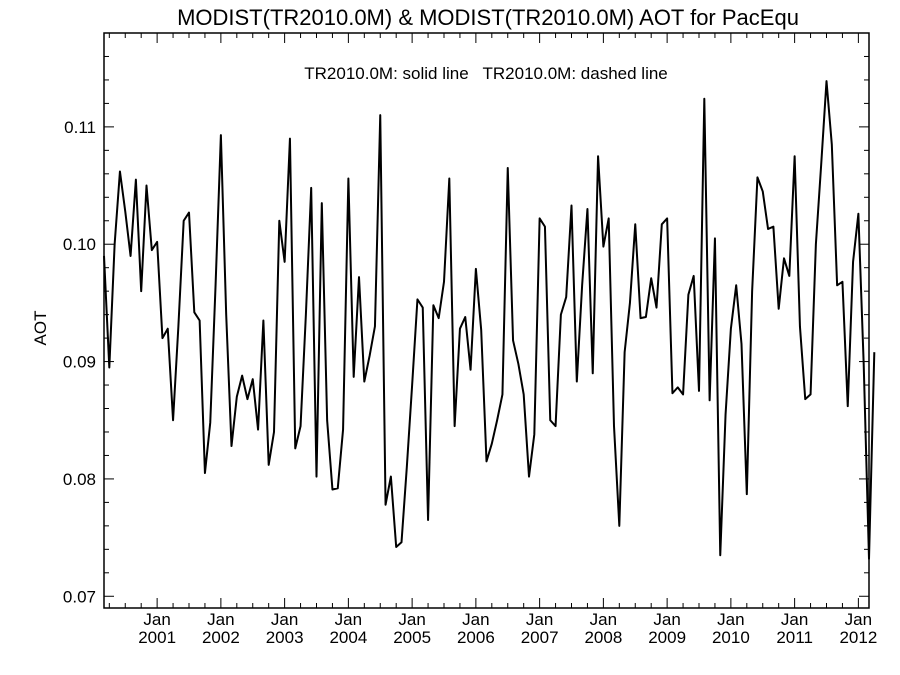  Describe the element at coordinates (221, 637) in the screenshot. I see `x-tick-label-year: 2002` at that location.